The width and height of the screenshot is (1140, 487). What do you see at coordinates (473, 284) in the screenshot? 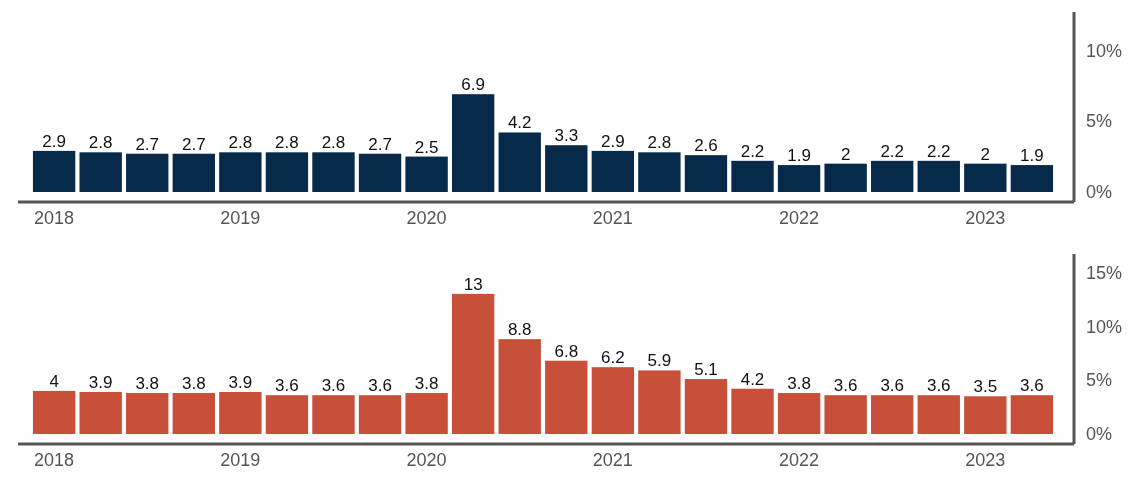
I see `data-label: 13` at bounding box center [473, 284].